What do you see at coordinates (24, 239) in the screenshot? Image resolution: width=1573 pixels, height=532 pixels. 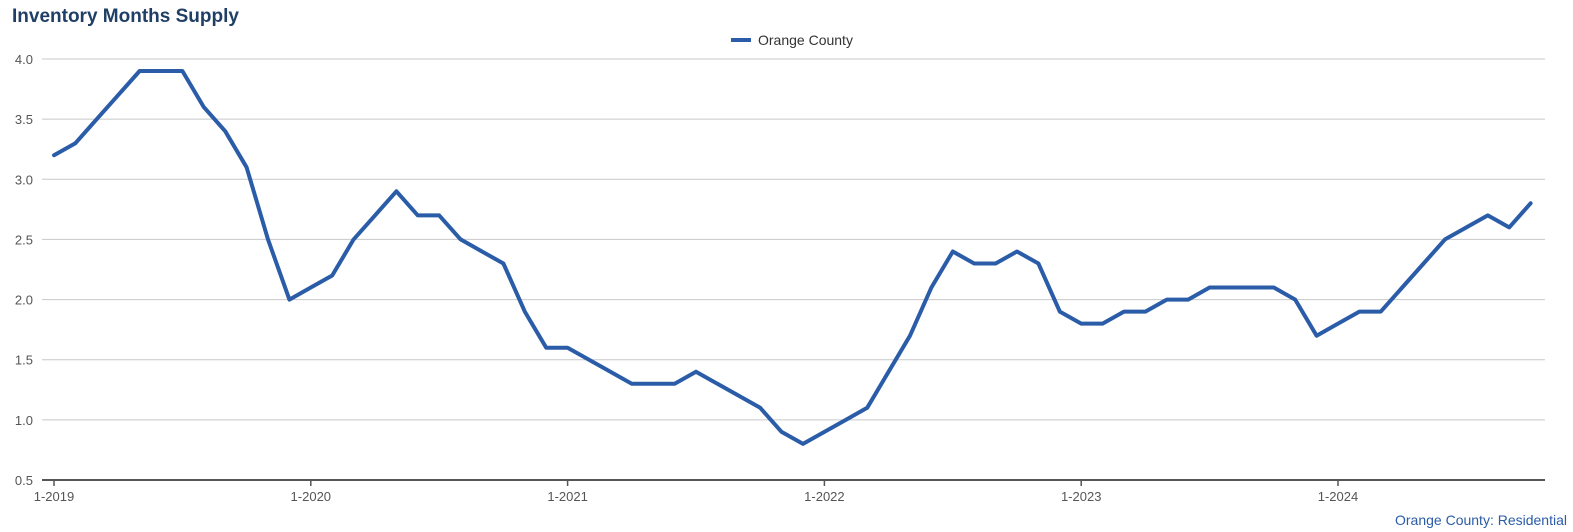 I see `y-tick-label: 2.5` at bounding box center [24, 239].